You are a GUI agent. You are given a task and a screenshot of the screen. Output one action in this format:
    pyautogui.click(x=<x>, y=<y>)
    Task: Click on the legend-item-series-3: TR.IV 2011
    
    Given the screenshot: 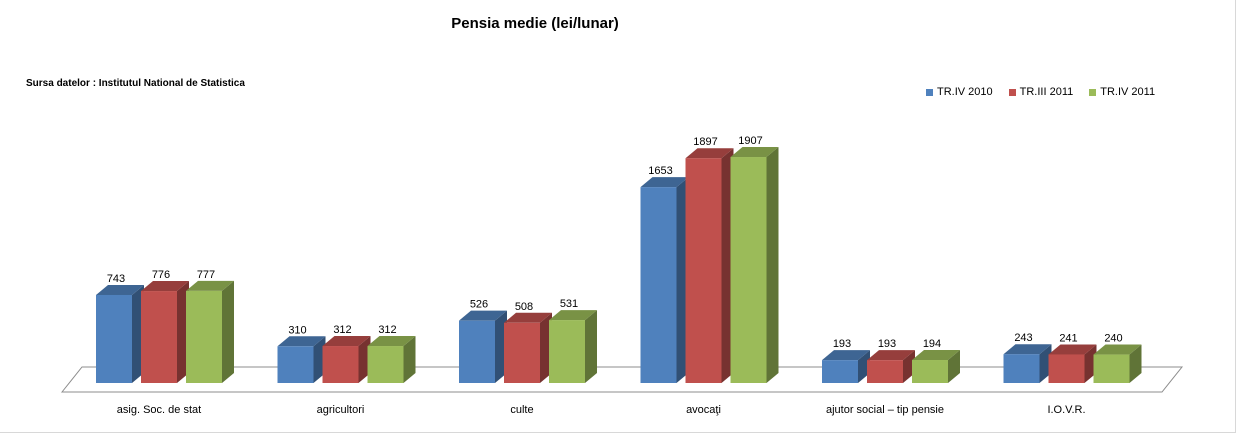 What is the action you would take?
    pyautogui.click(x=1122, y=92)
    